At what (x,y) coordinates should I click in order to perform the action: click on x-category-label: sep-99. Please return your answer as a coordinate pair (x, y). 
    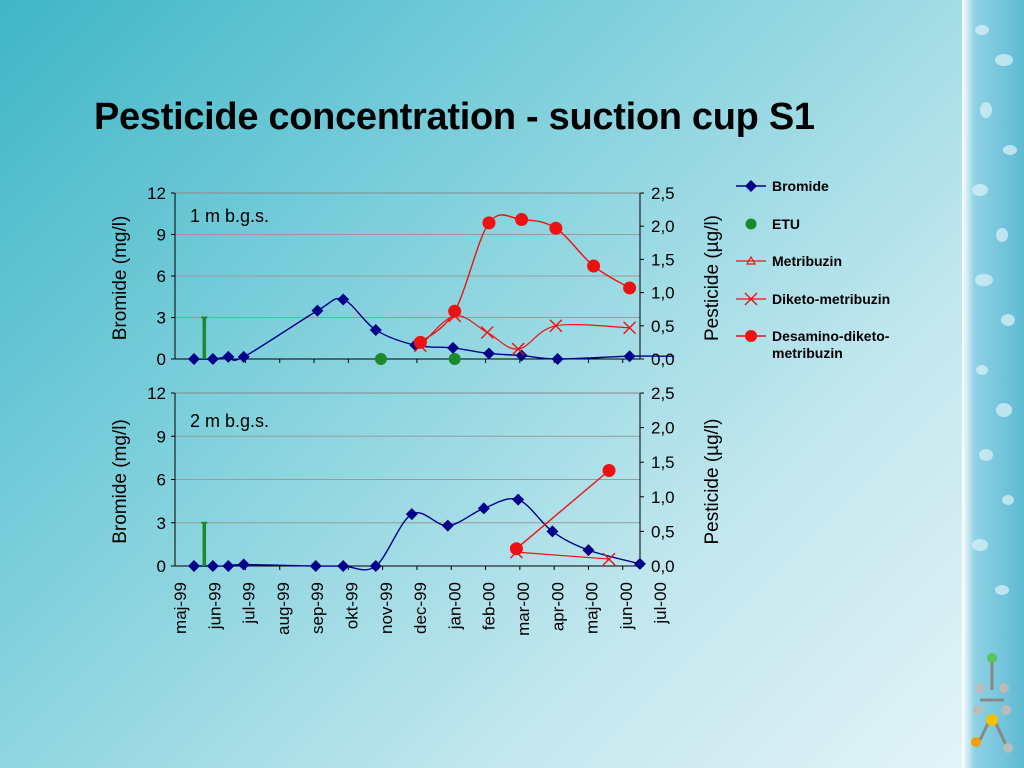
    Looking at the image, I should click on (317, 608).